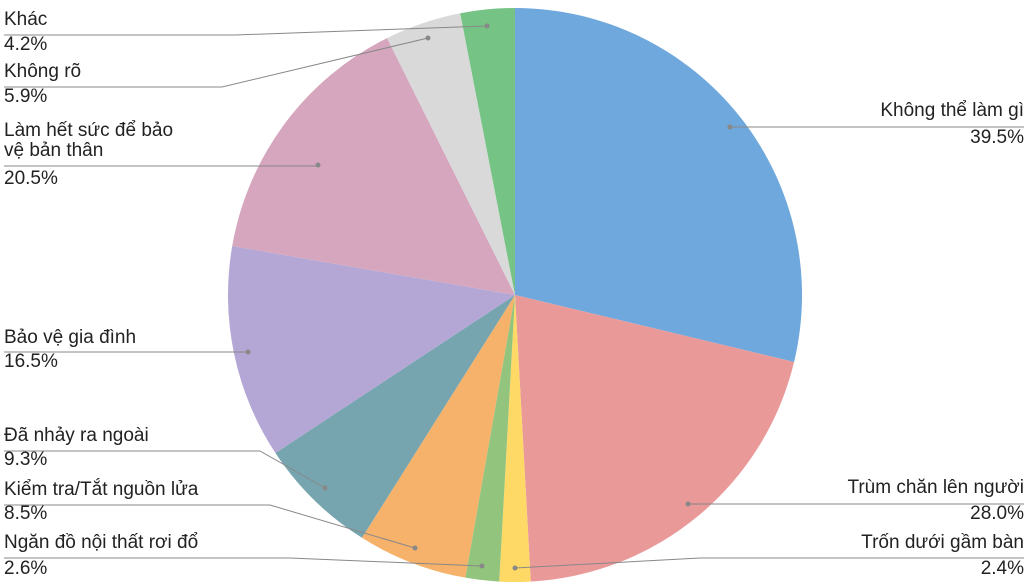  Describe the element at coordinates (101, 489) in the screenshot. I see `slice-label: Kiểm tra/Tắt nguồn lửa` at that location.